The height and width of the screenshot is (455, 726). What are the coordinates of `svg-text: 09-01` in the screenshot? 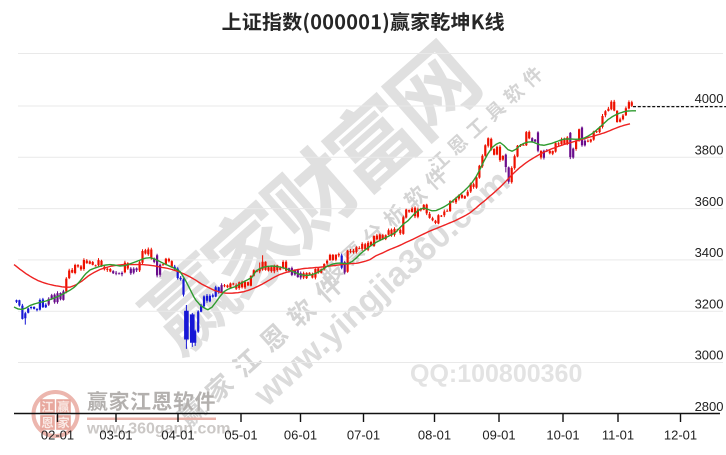 It's located at (498, 435).